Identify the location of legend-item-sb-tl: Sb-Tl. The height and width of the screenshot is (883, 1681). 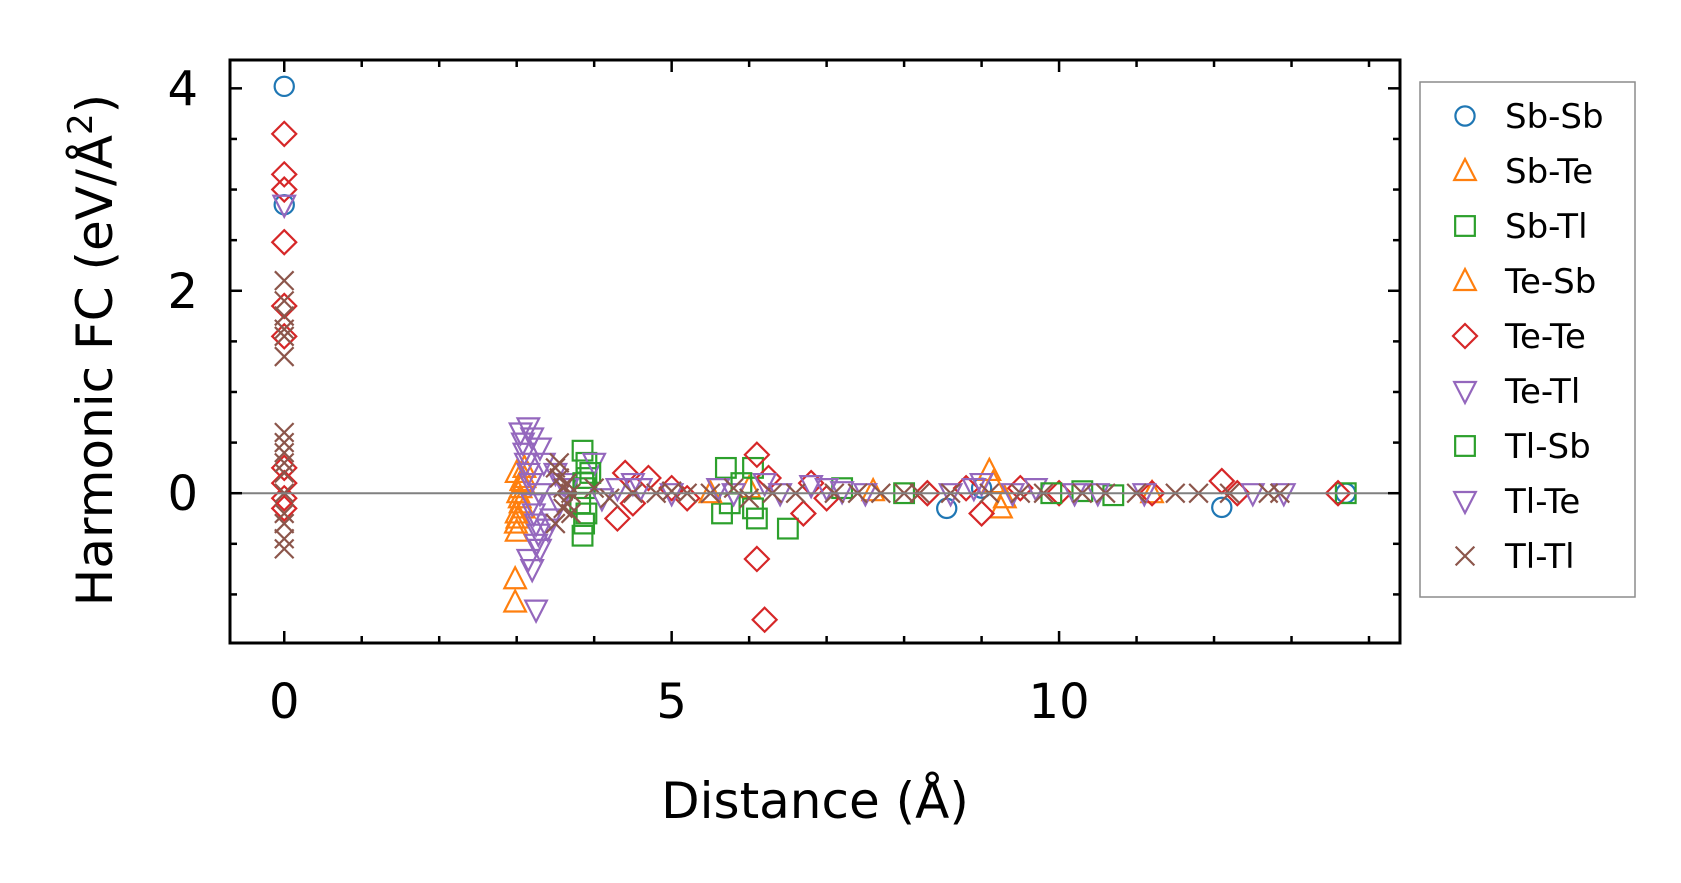
(1521, 227).